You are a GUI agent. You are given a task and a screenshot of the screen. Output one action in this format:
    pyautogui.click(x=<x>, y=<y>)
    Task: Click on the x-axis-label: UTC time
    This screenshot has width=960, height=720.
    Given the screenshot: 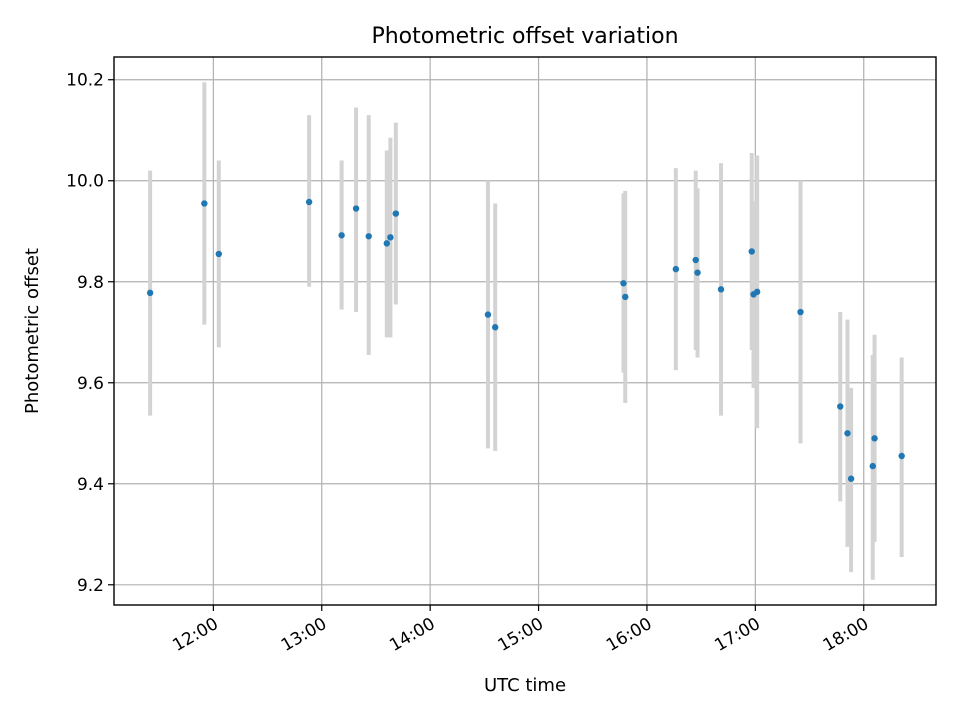 What is the action you would take?
    pyautogui.click(x=525, y=685)
    